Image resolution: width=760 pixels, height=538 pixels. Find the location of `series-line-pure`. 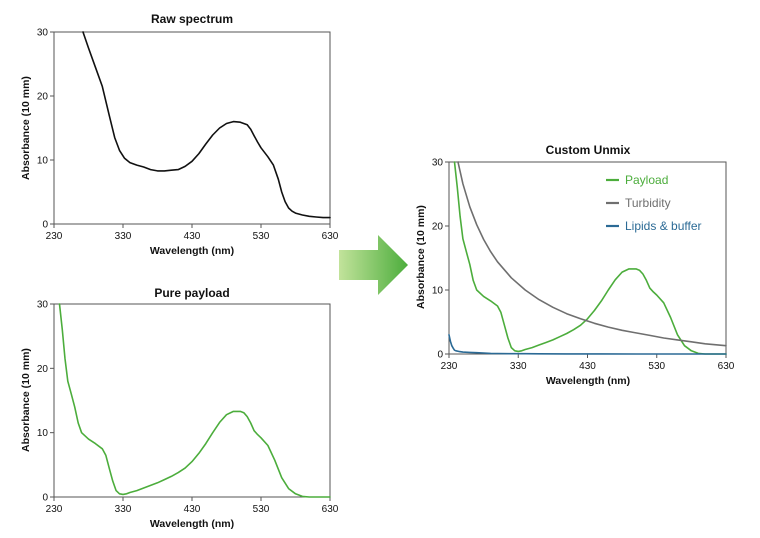

series-line-pure is located at coordinates (194, 400).